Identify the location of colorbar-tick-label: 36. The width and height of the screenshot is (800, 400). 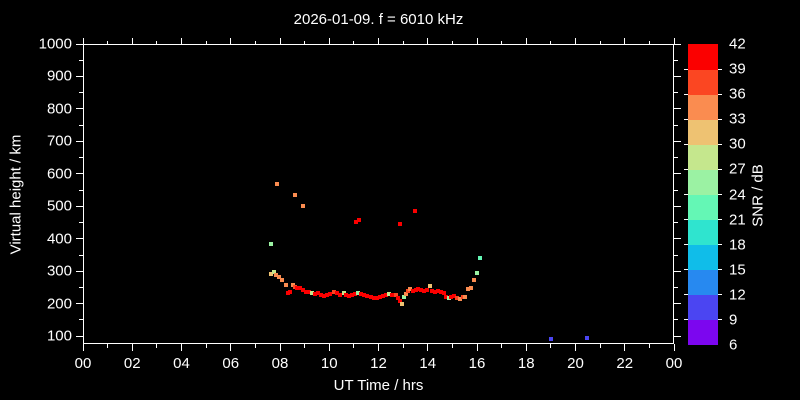
(737, 94).